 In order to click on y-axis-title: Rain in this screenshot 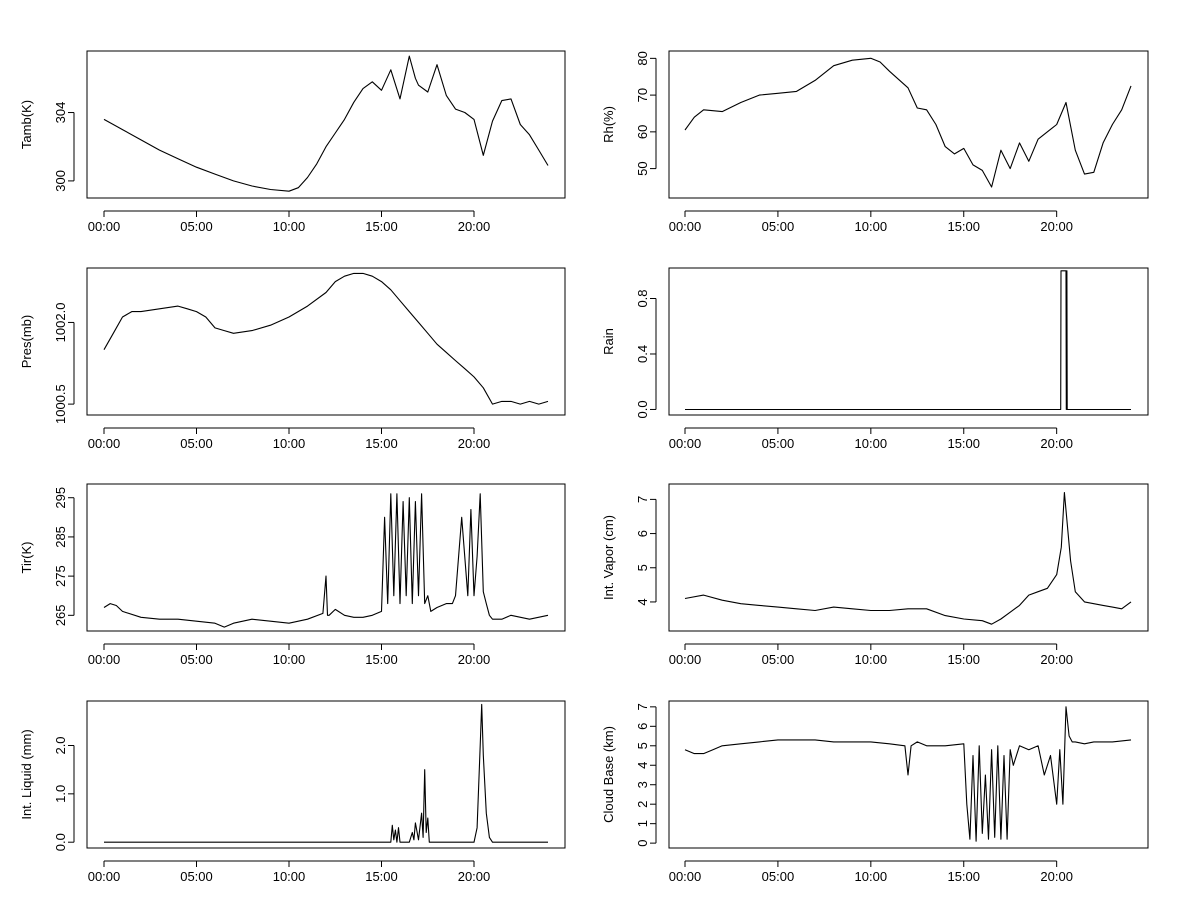, I will do `click(608, 341)`.